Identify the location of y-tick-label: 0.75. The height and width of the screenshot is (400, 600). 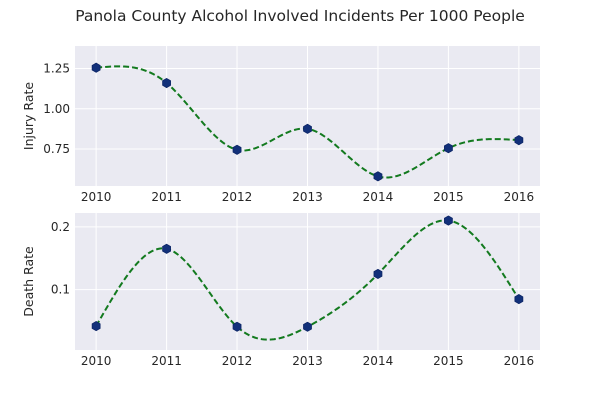
(56, 149).